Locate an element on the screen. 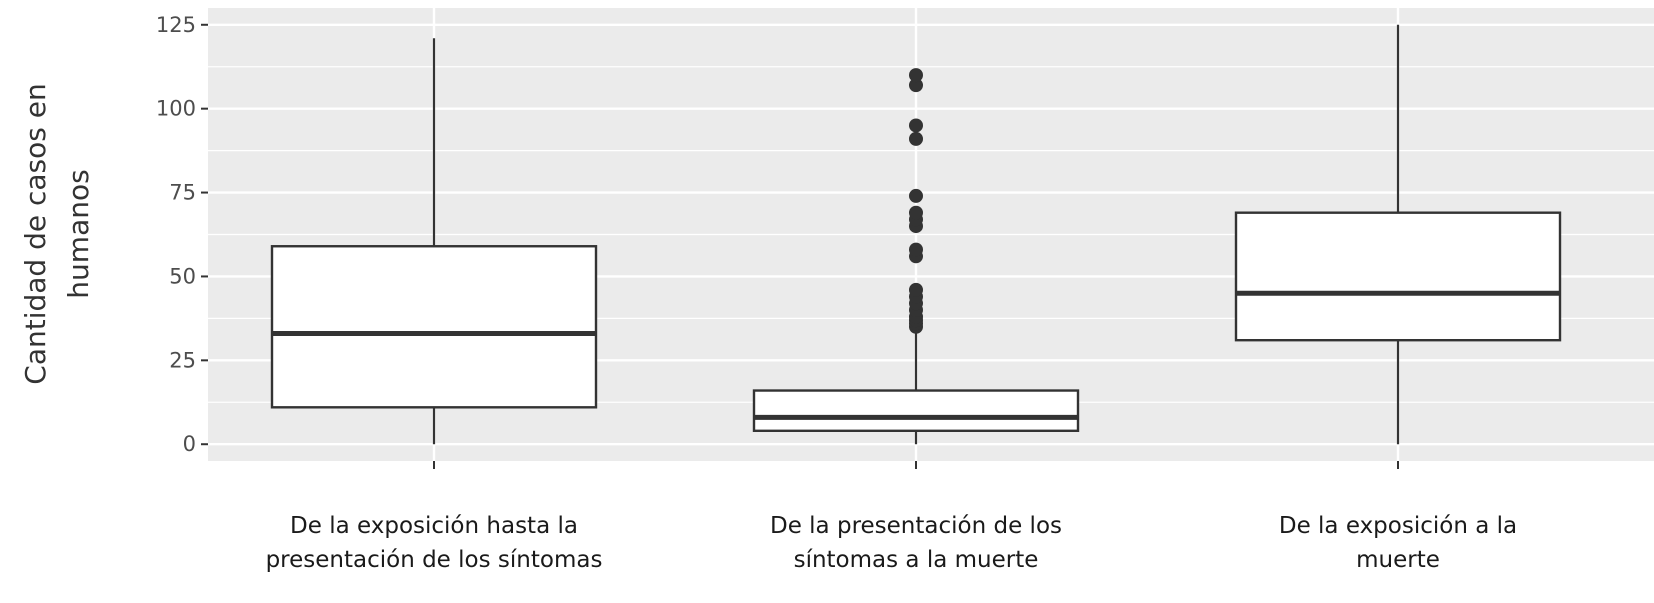 This screenshot has width=1654, height=603. x-category-label-line: presentación de los síntomas is located at coordinates (434, 560).